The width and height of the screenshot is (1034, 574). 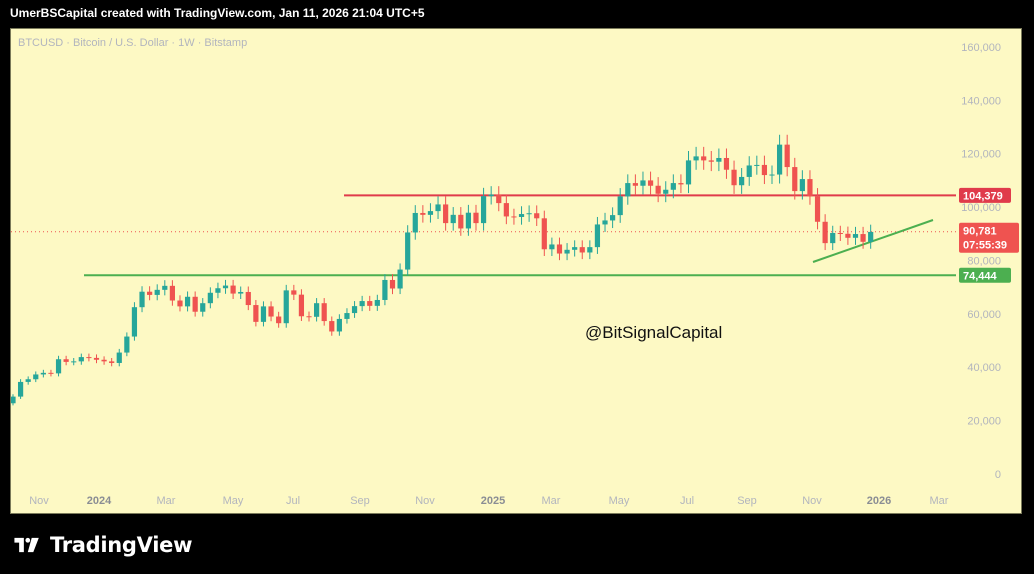 What do you see at coordinates (980, 232) in the screenshot?
I see `current-price-label: 90,781` at bounding box center [980, 232].